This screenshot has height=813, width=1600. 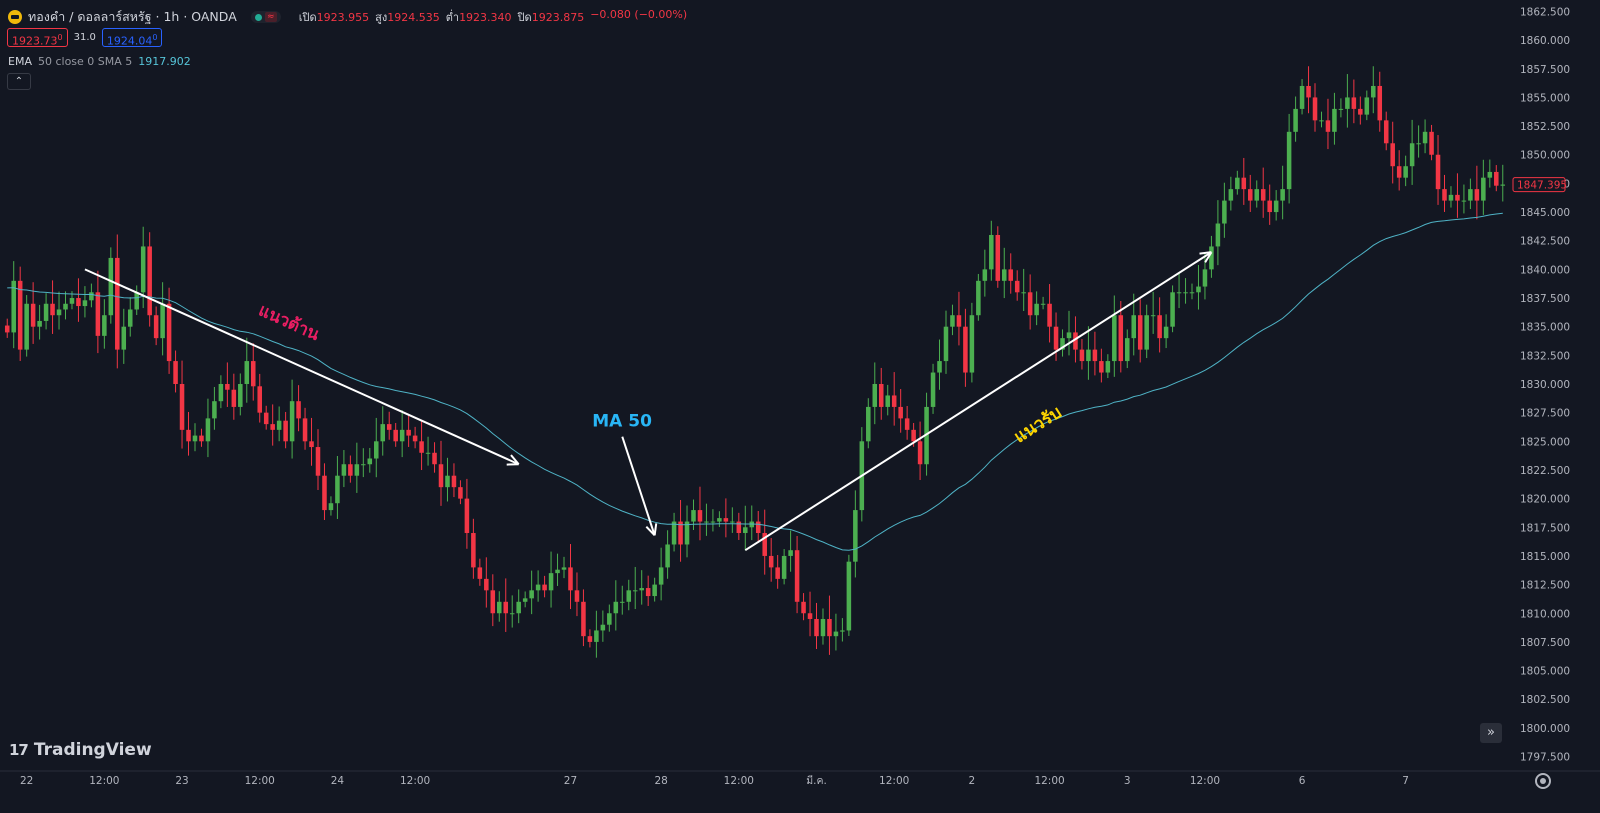 I want to click on gear-icon, so click(x=1543, y=781).